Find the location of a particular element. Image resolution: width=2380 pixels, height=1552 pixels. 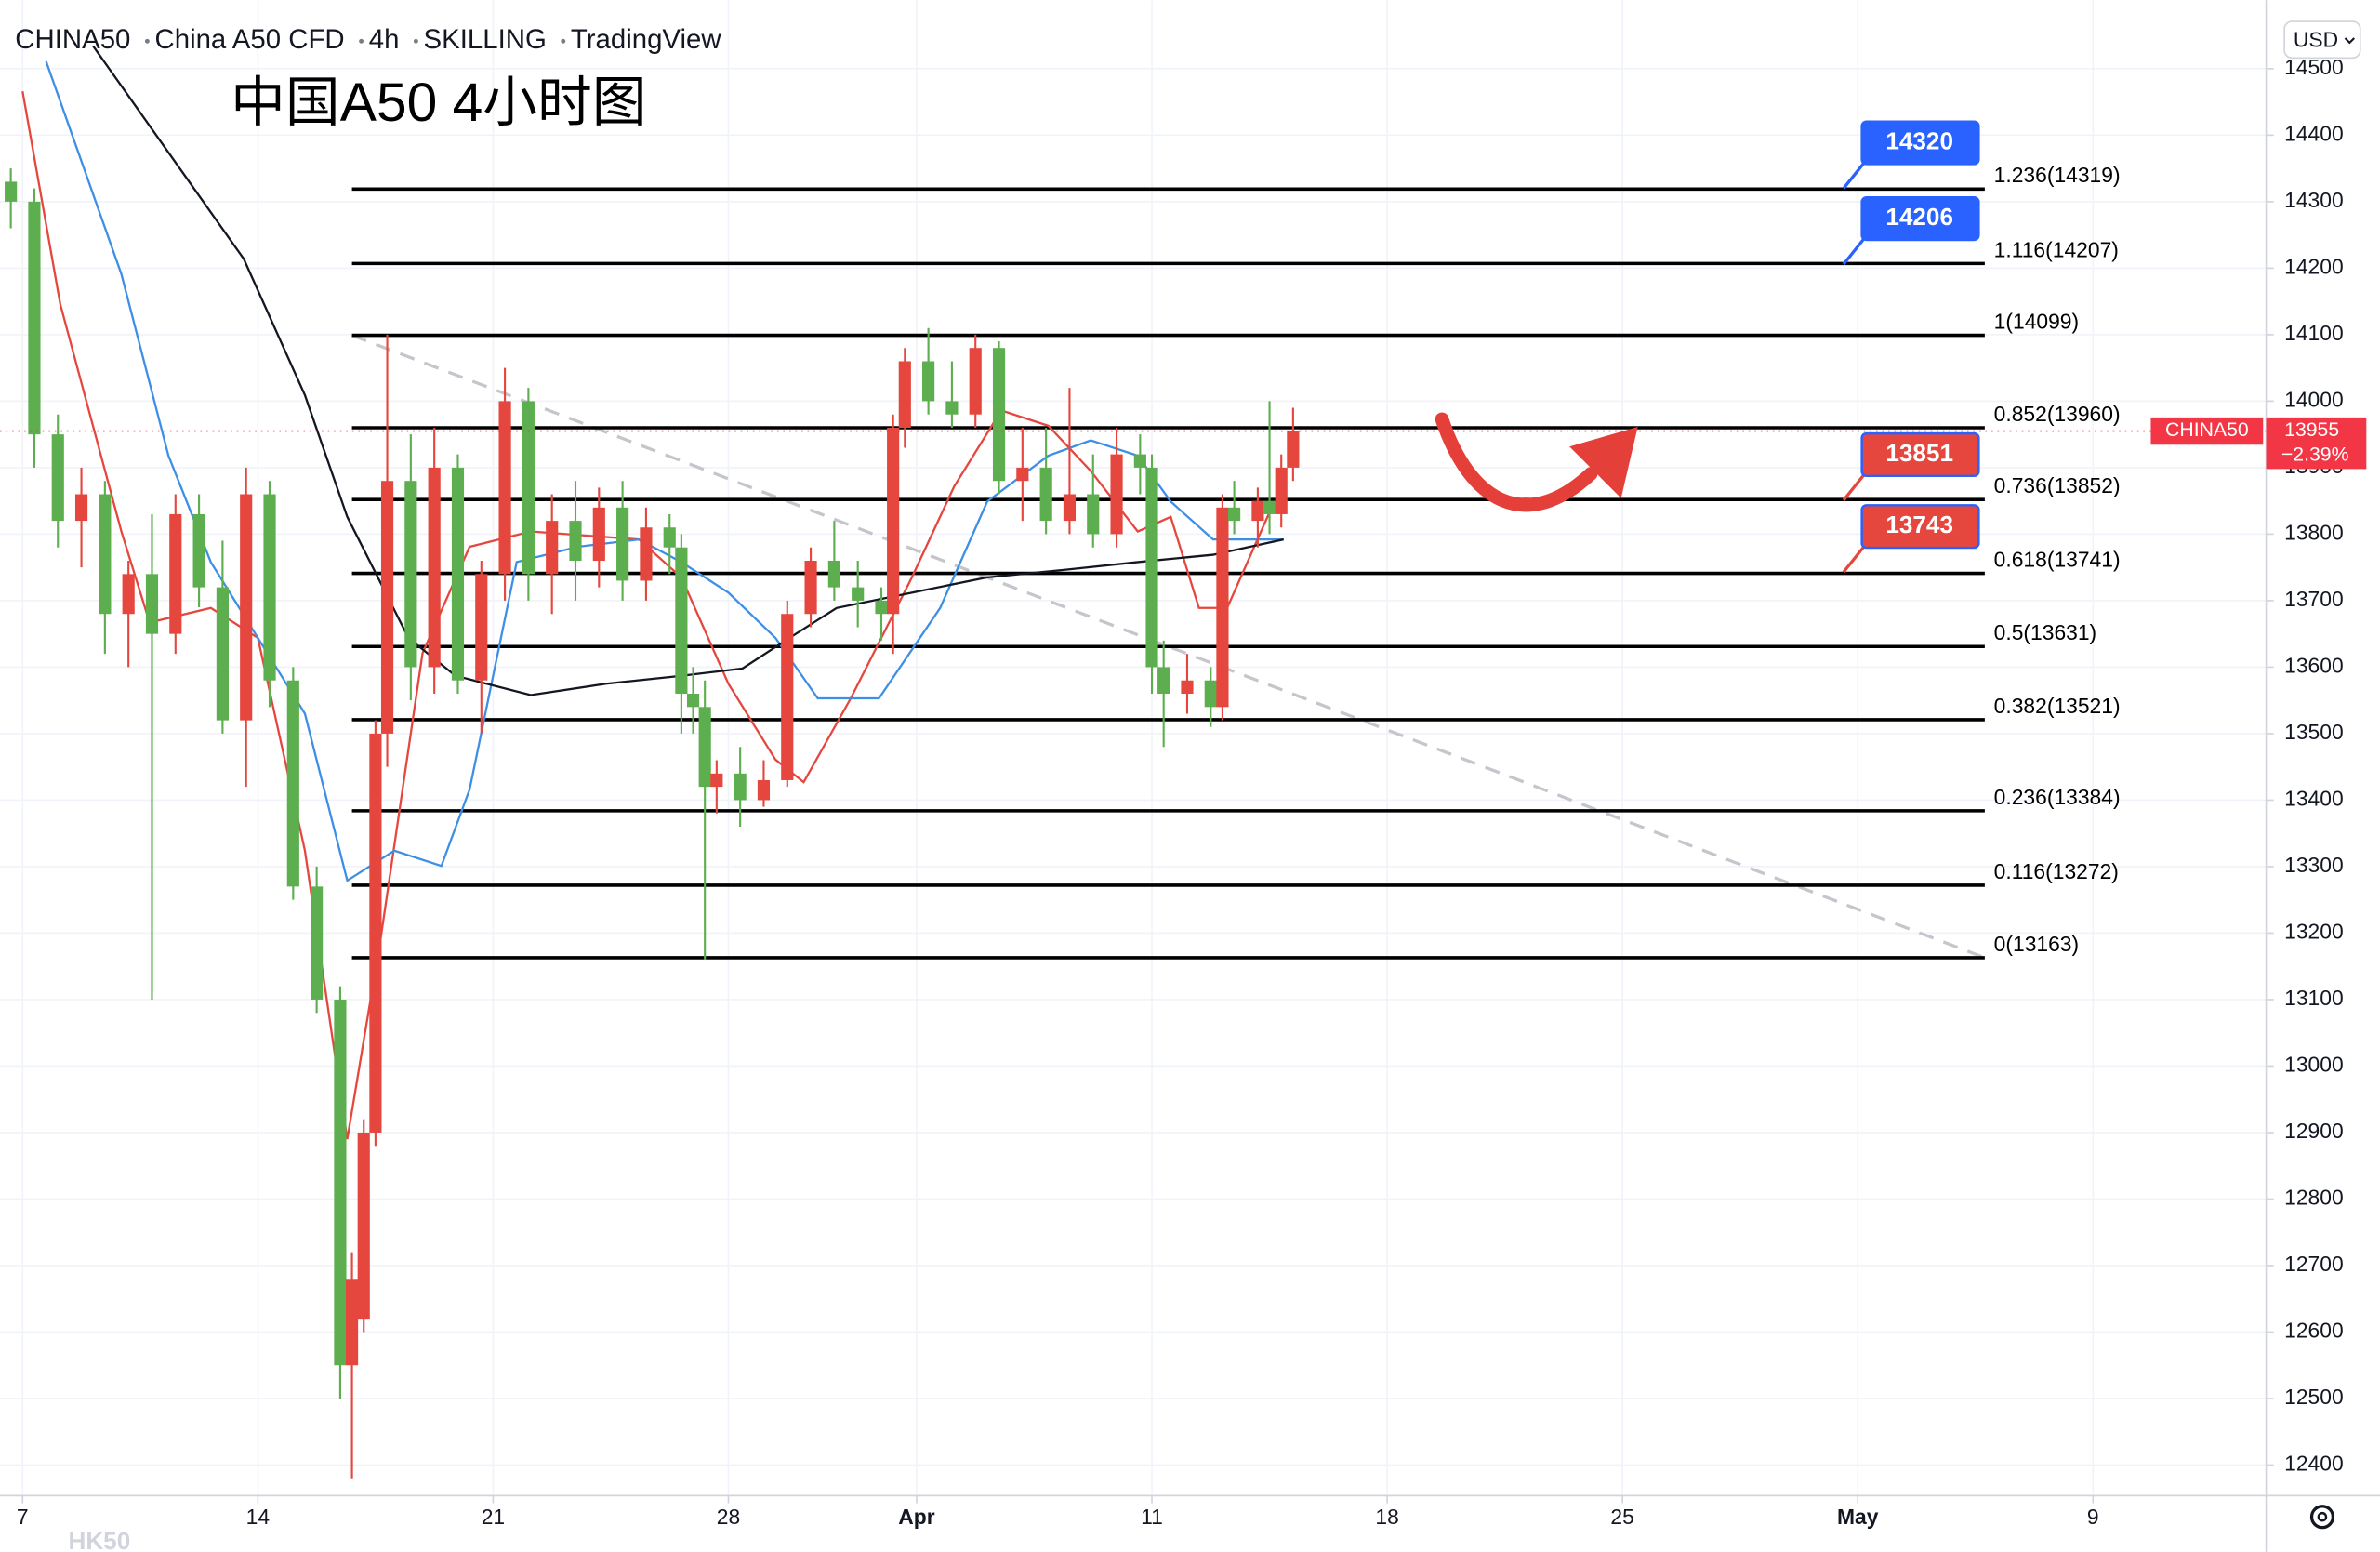

fib-label: 0.382(13521) is located at coordinates (2057, 706).